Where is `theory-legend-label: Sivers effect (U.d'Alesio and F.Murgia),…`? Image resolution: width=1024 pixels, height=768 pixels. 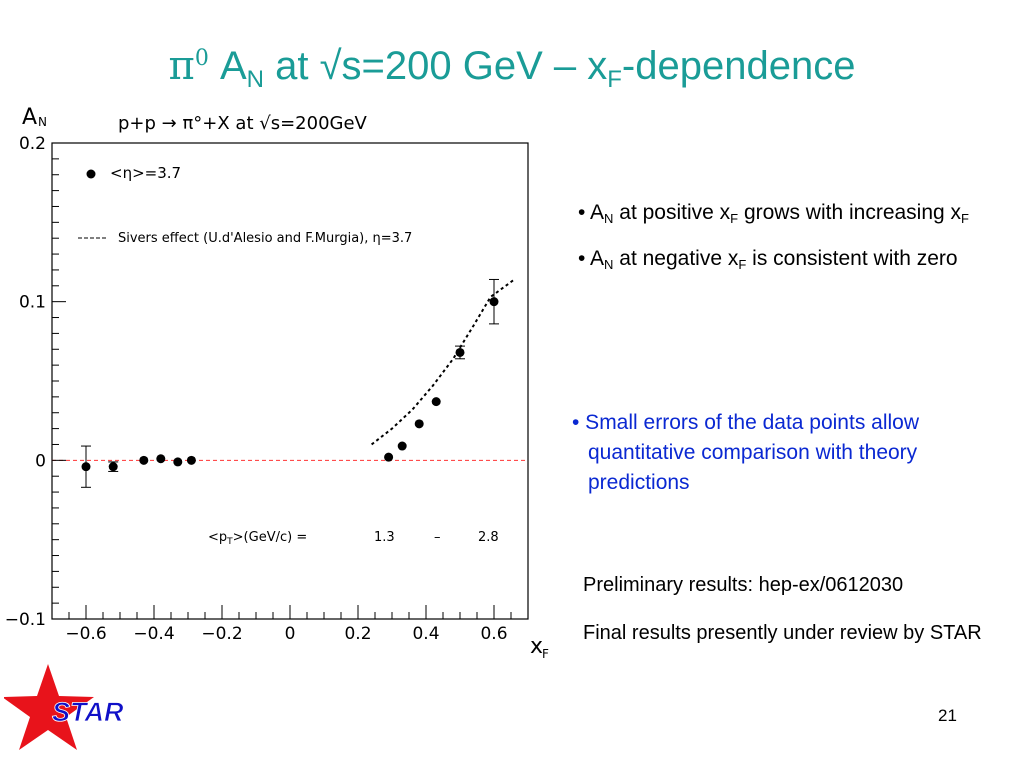 theory-legend-label: Sivers effect (U.d'Alesio and F.Murgia),… is located at coordinates (265, 238).